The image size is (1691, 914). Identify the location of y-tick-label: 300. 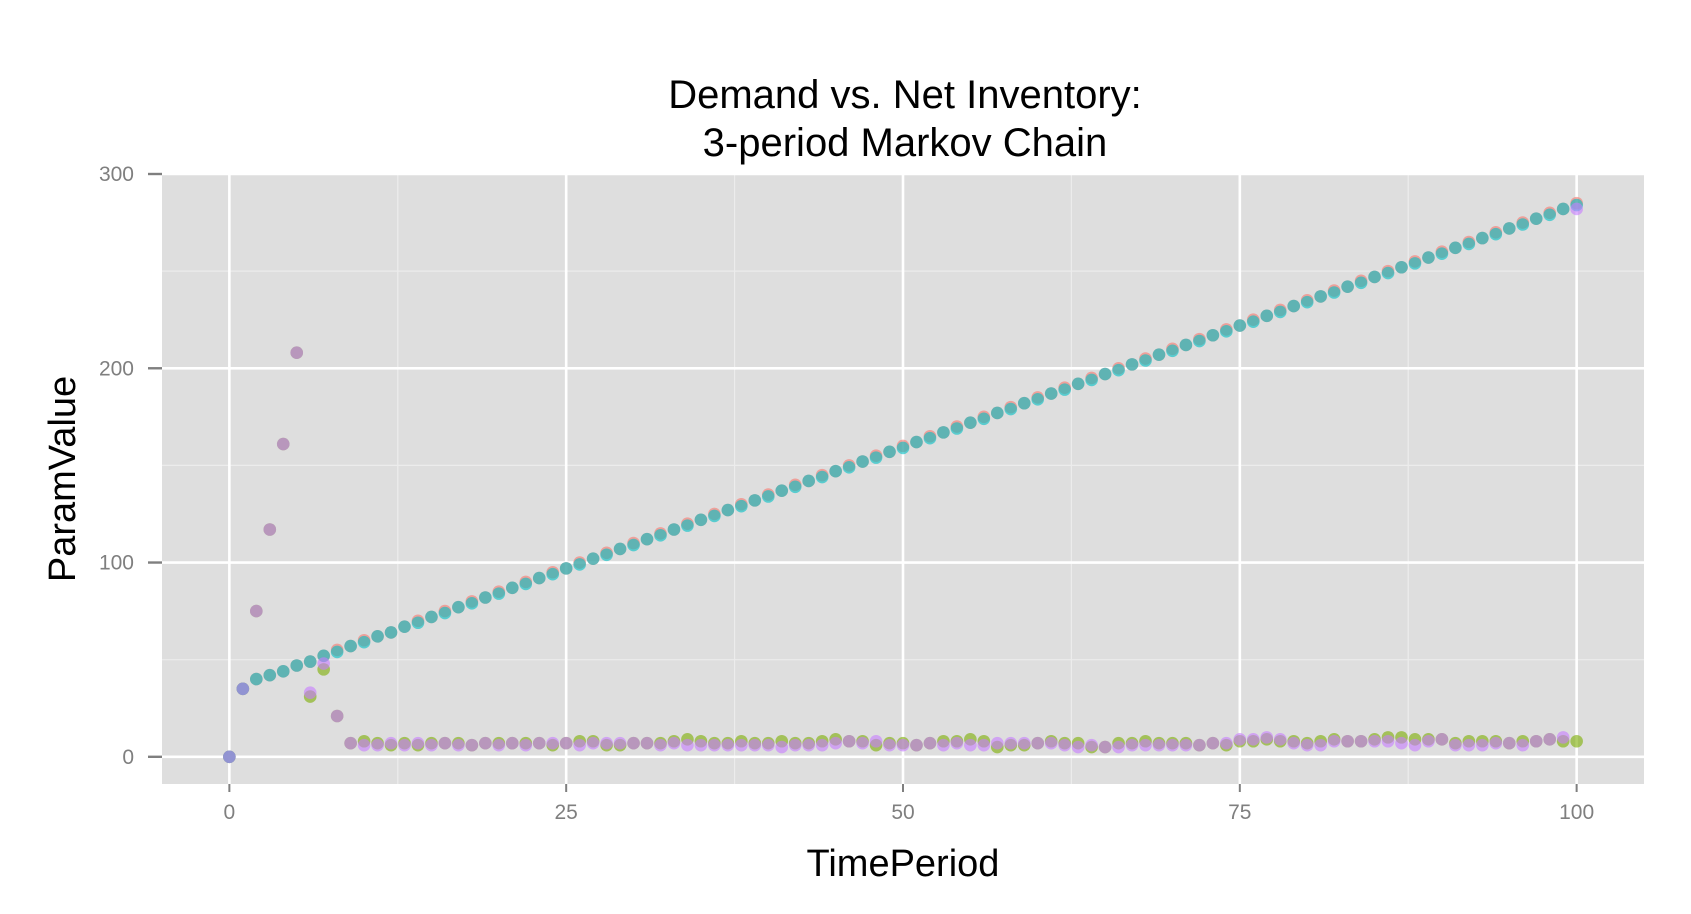
(116, 174).